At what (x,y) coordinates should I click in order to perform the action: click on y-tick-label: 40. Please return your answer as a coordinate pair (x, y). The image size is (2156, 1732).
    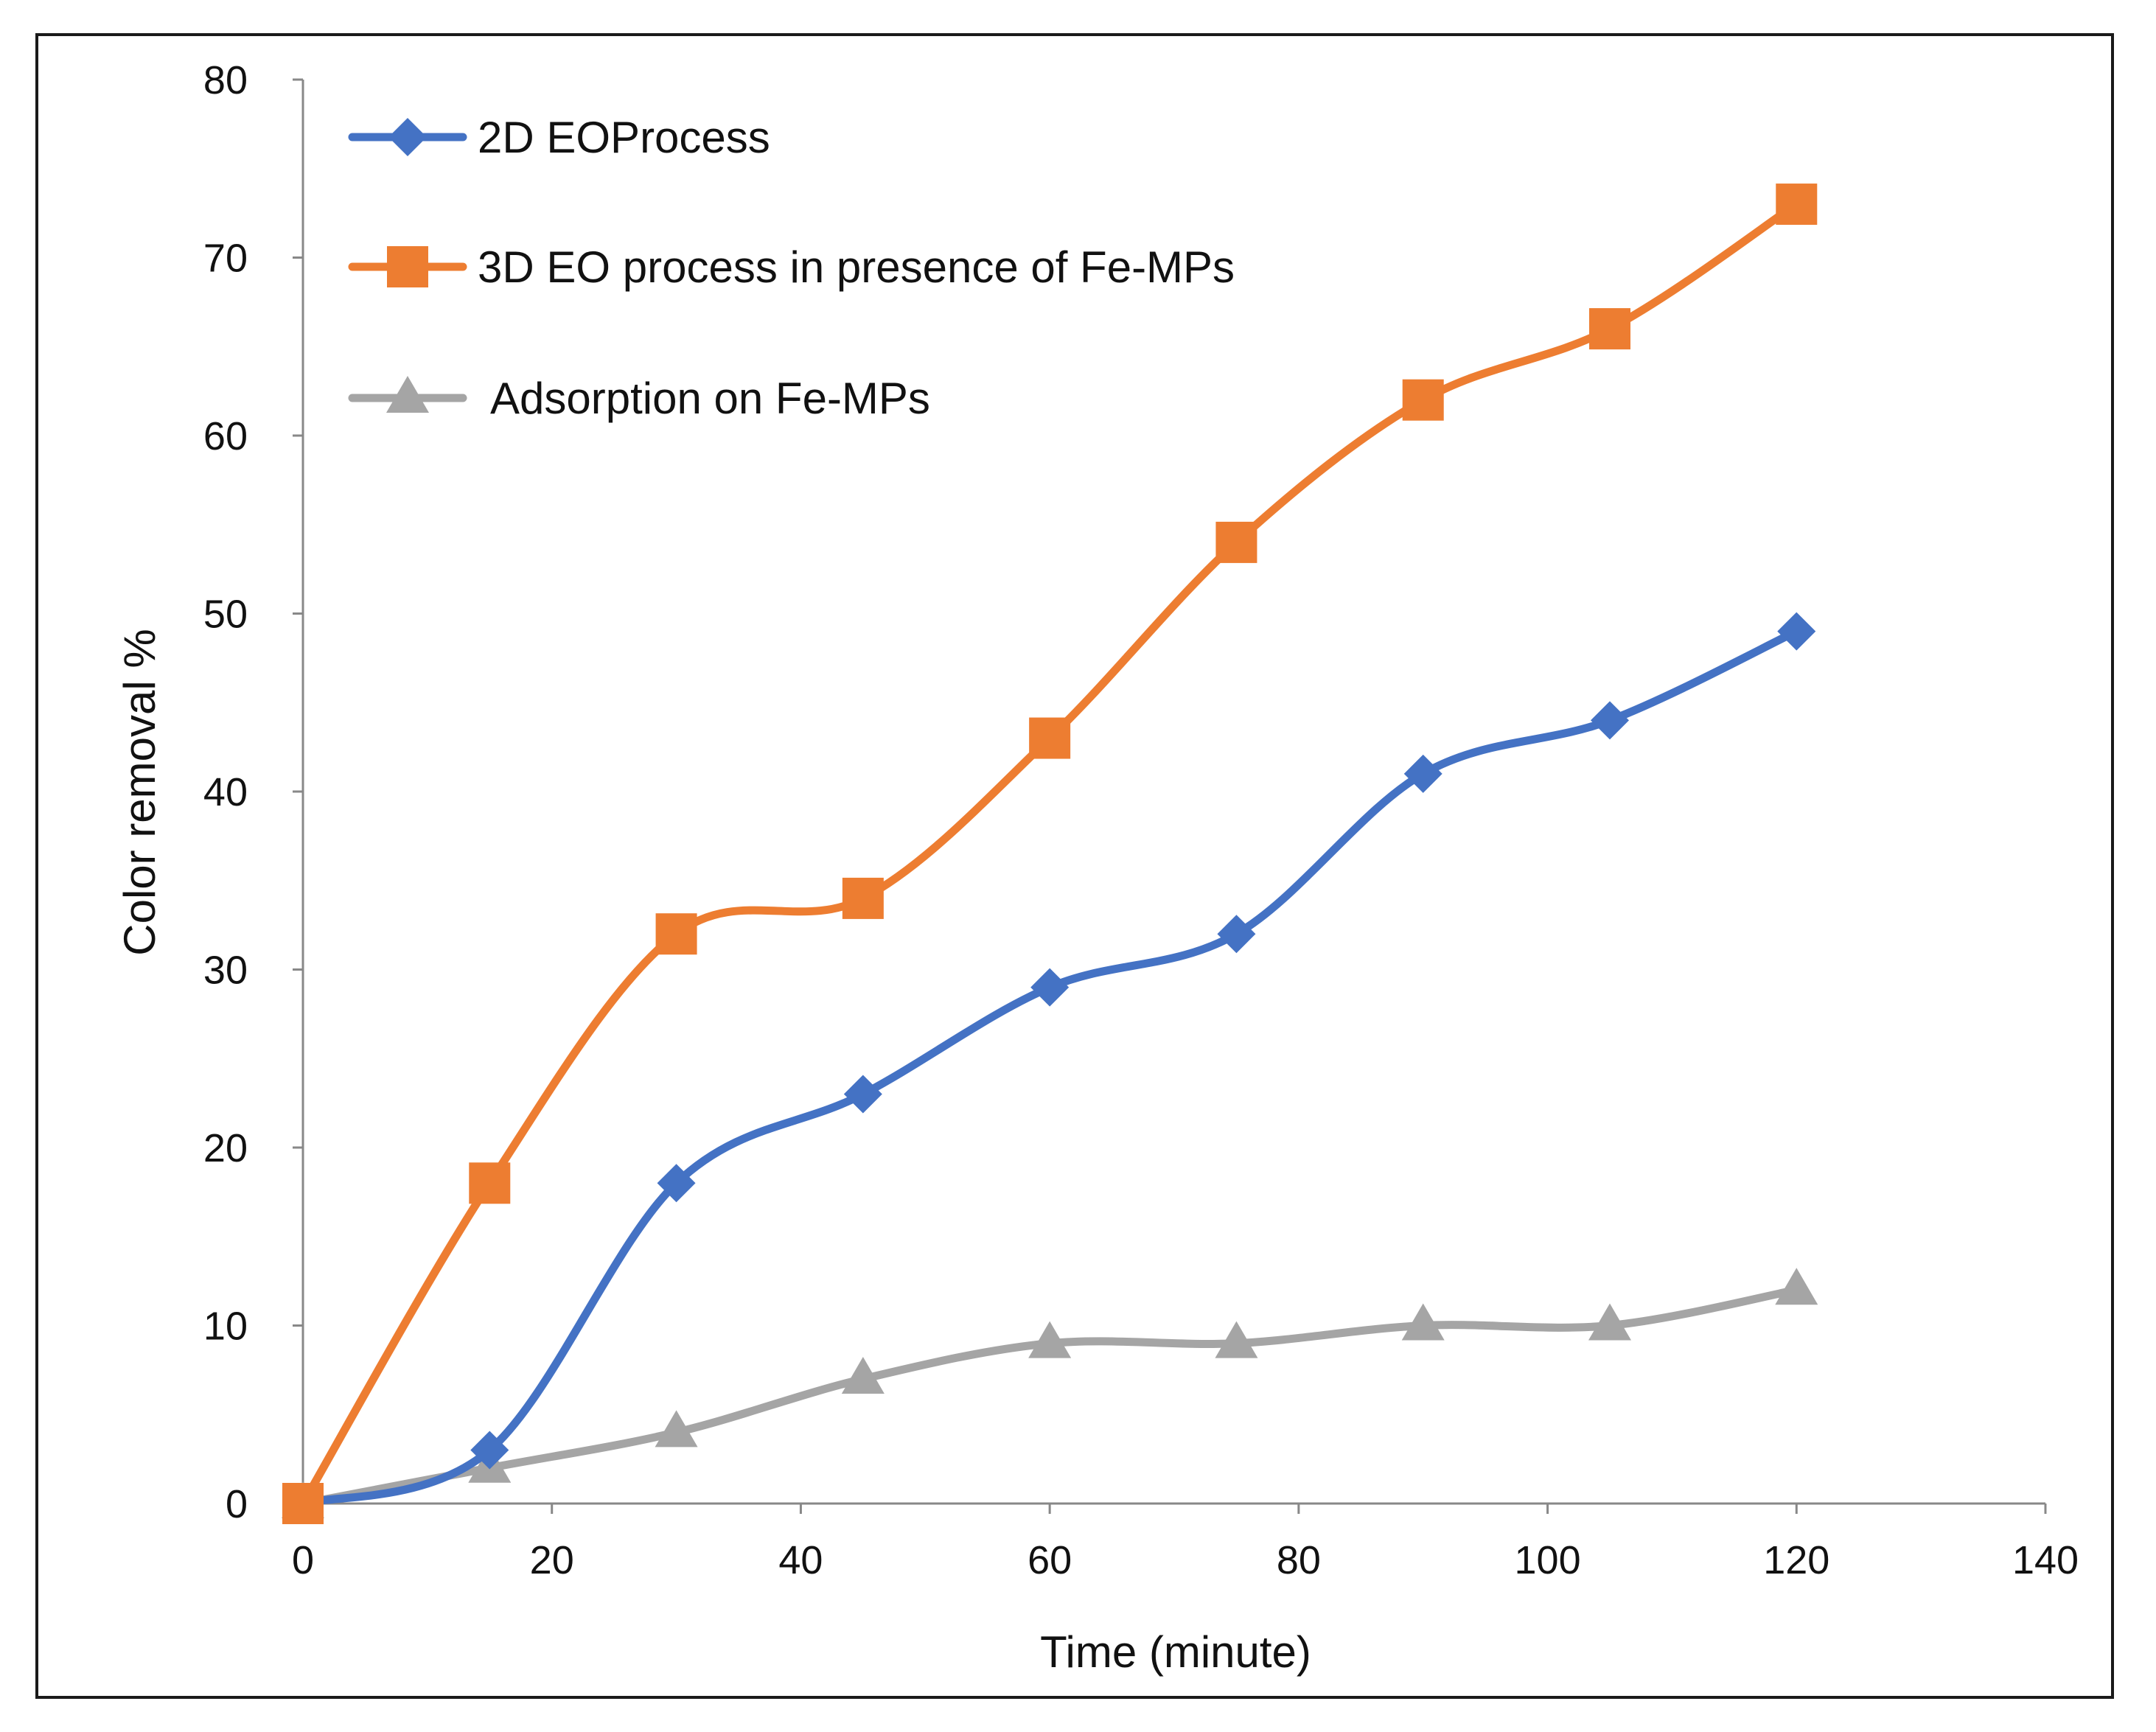
    Looking at the image, I should click on (225, 792).